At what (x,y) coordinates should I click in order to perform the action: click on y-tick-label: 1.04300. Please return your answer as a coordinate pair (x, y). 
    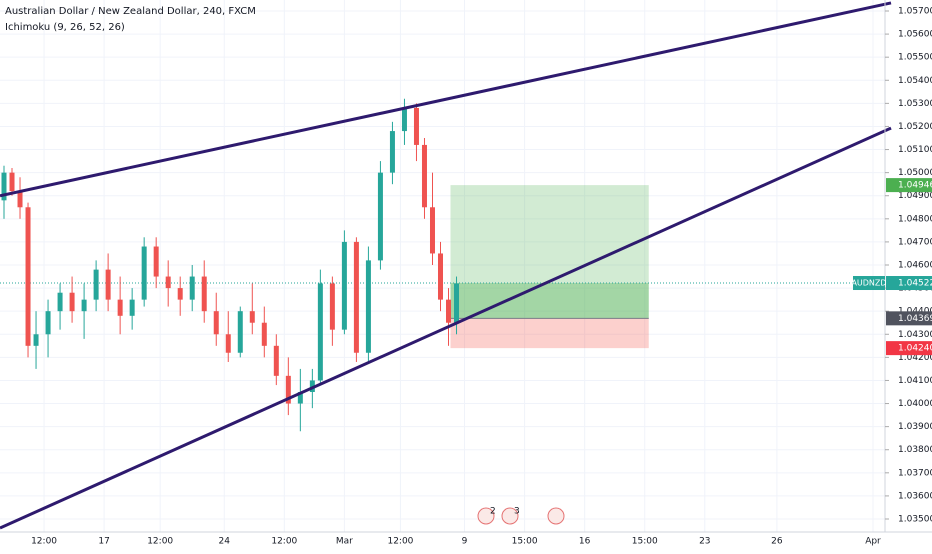
    Looking at the image, I should click on (915, 335).